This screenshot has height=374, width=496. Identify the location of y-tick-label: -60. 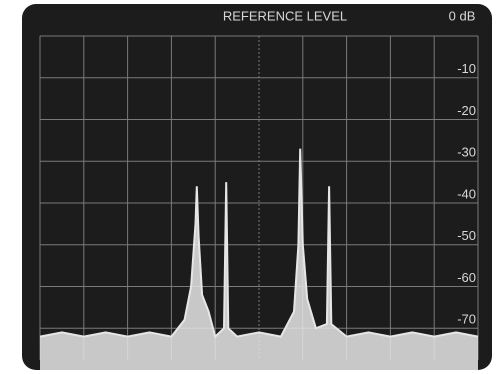
(466, 277).